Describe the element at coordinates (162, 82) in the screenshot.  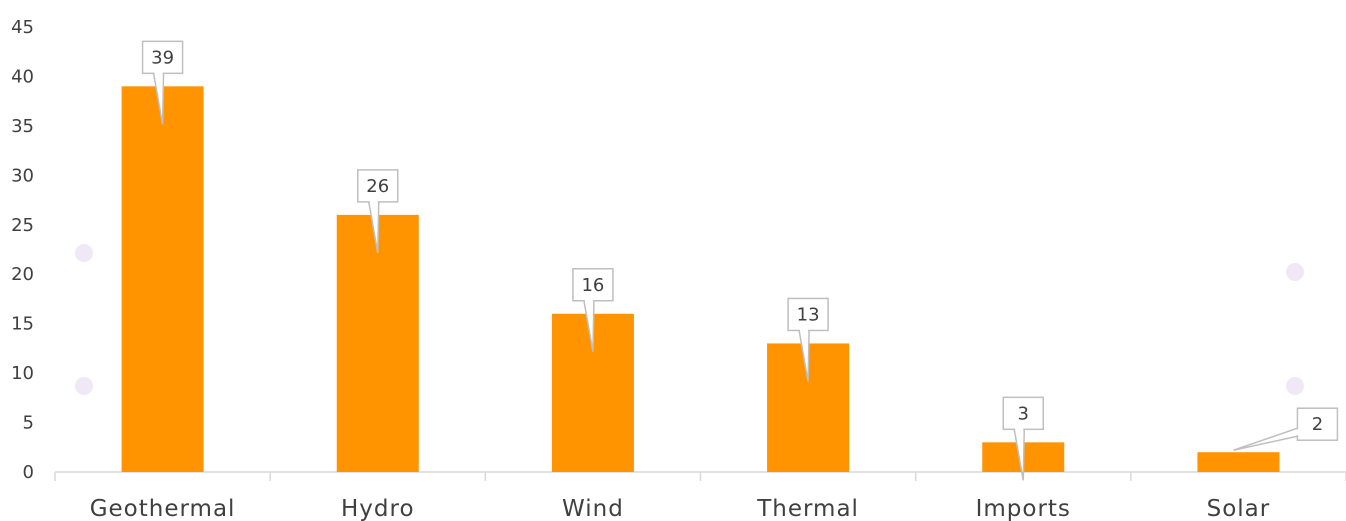
I see `data-label-callout: 39` at that location.